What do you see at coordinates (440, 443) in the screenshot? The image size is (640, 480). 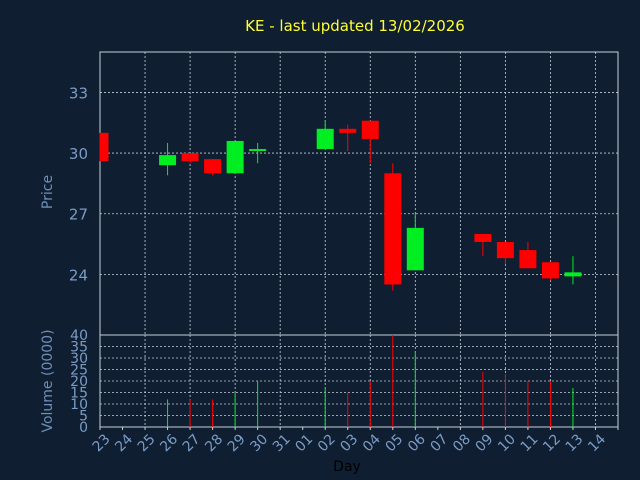 I see `x-tick-label: 07` at bounding box center [440, 443].